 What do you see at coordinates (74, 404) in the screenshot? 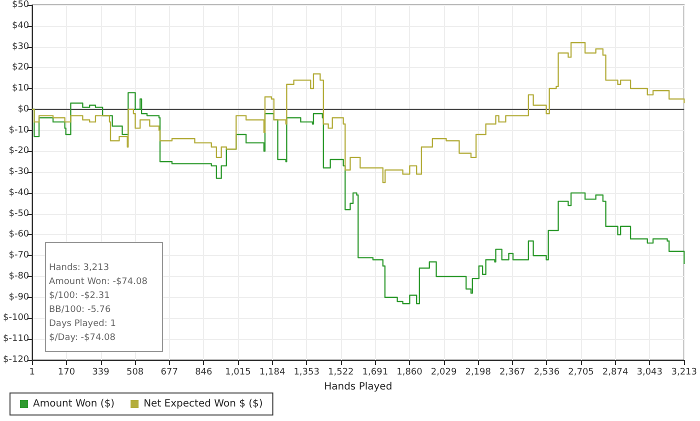
I see `legend-label: Amount Won ($)` at bounding box center [74, 404].